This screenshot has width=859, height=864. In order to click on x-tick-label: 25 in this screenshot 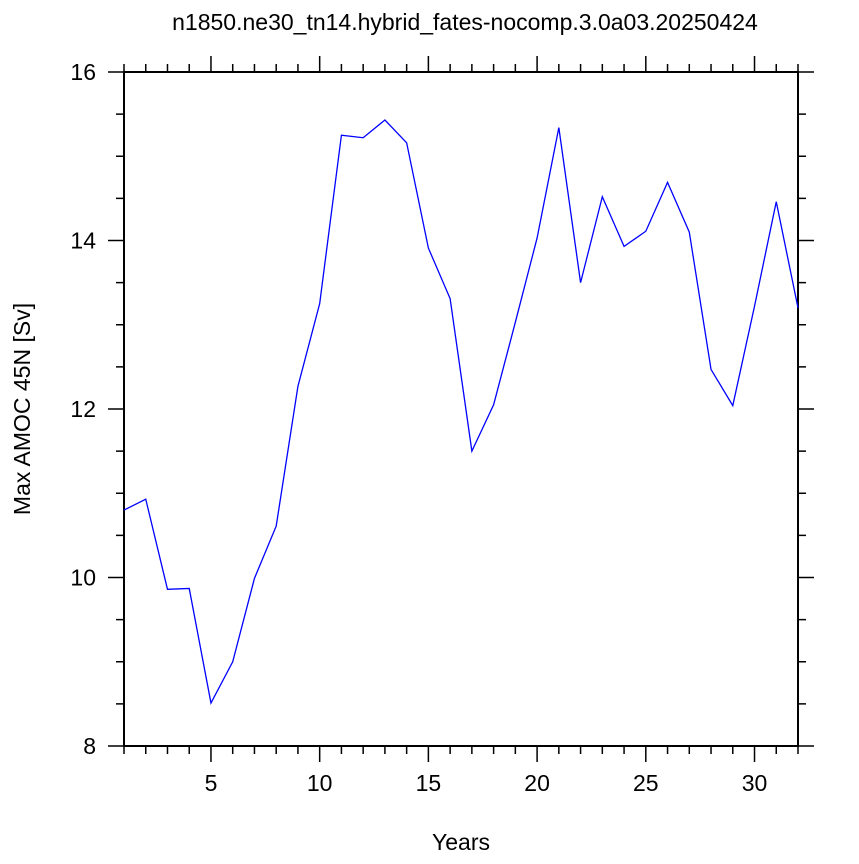, I will do `click(646, 783)`.